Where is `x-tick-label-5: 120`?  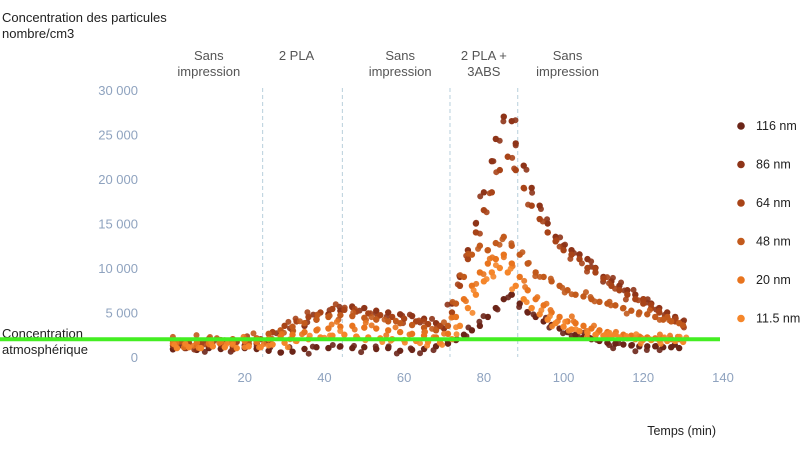 x-tick-label-5: 120 is located at coordinates (643, 377).